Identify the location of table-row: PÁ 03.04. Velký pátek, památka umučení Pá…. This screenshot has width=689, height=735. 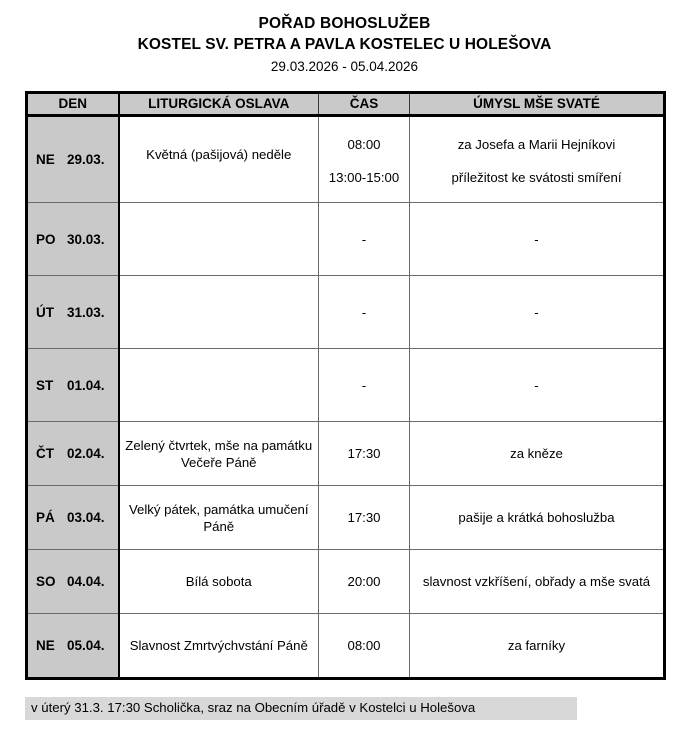
(345, 517).